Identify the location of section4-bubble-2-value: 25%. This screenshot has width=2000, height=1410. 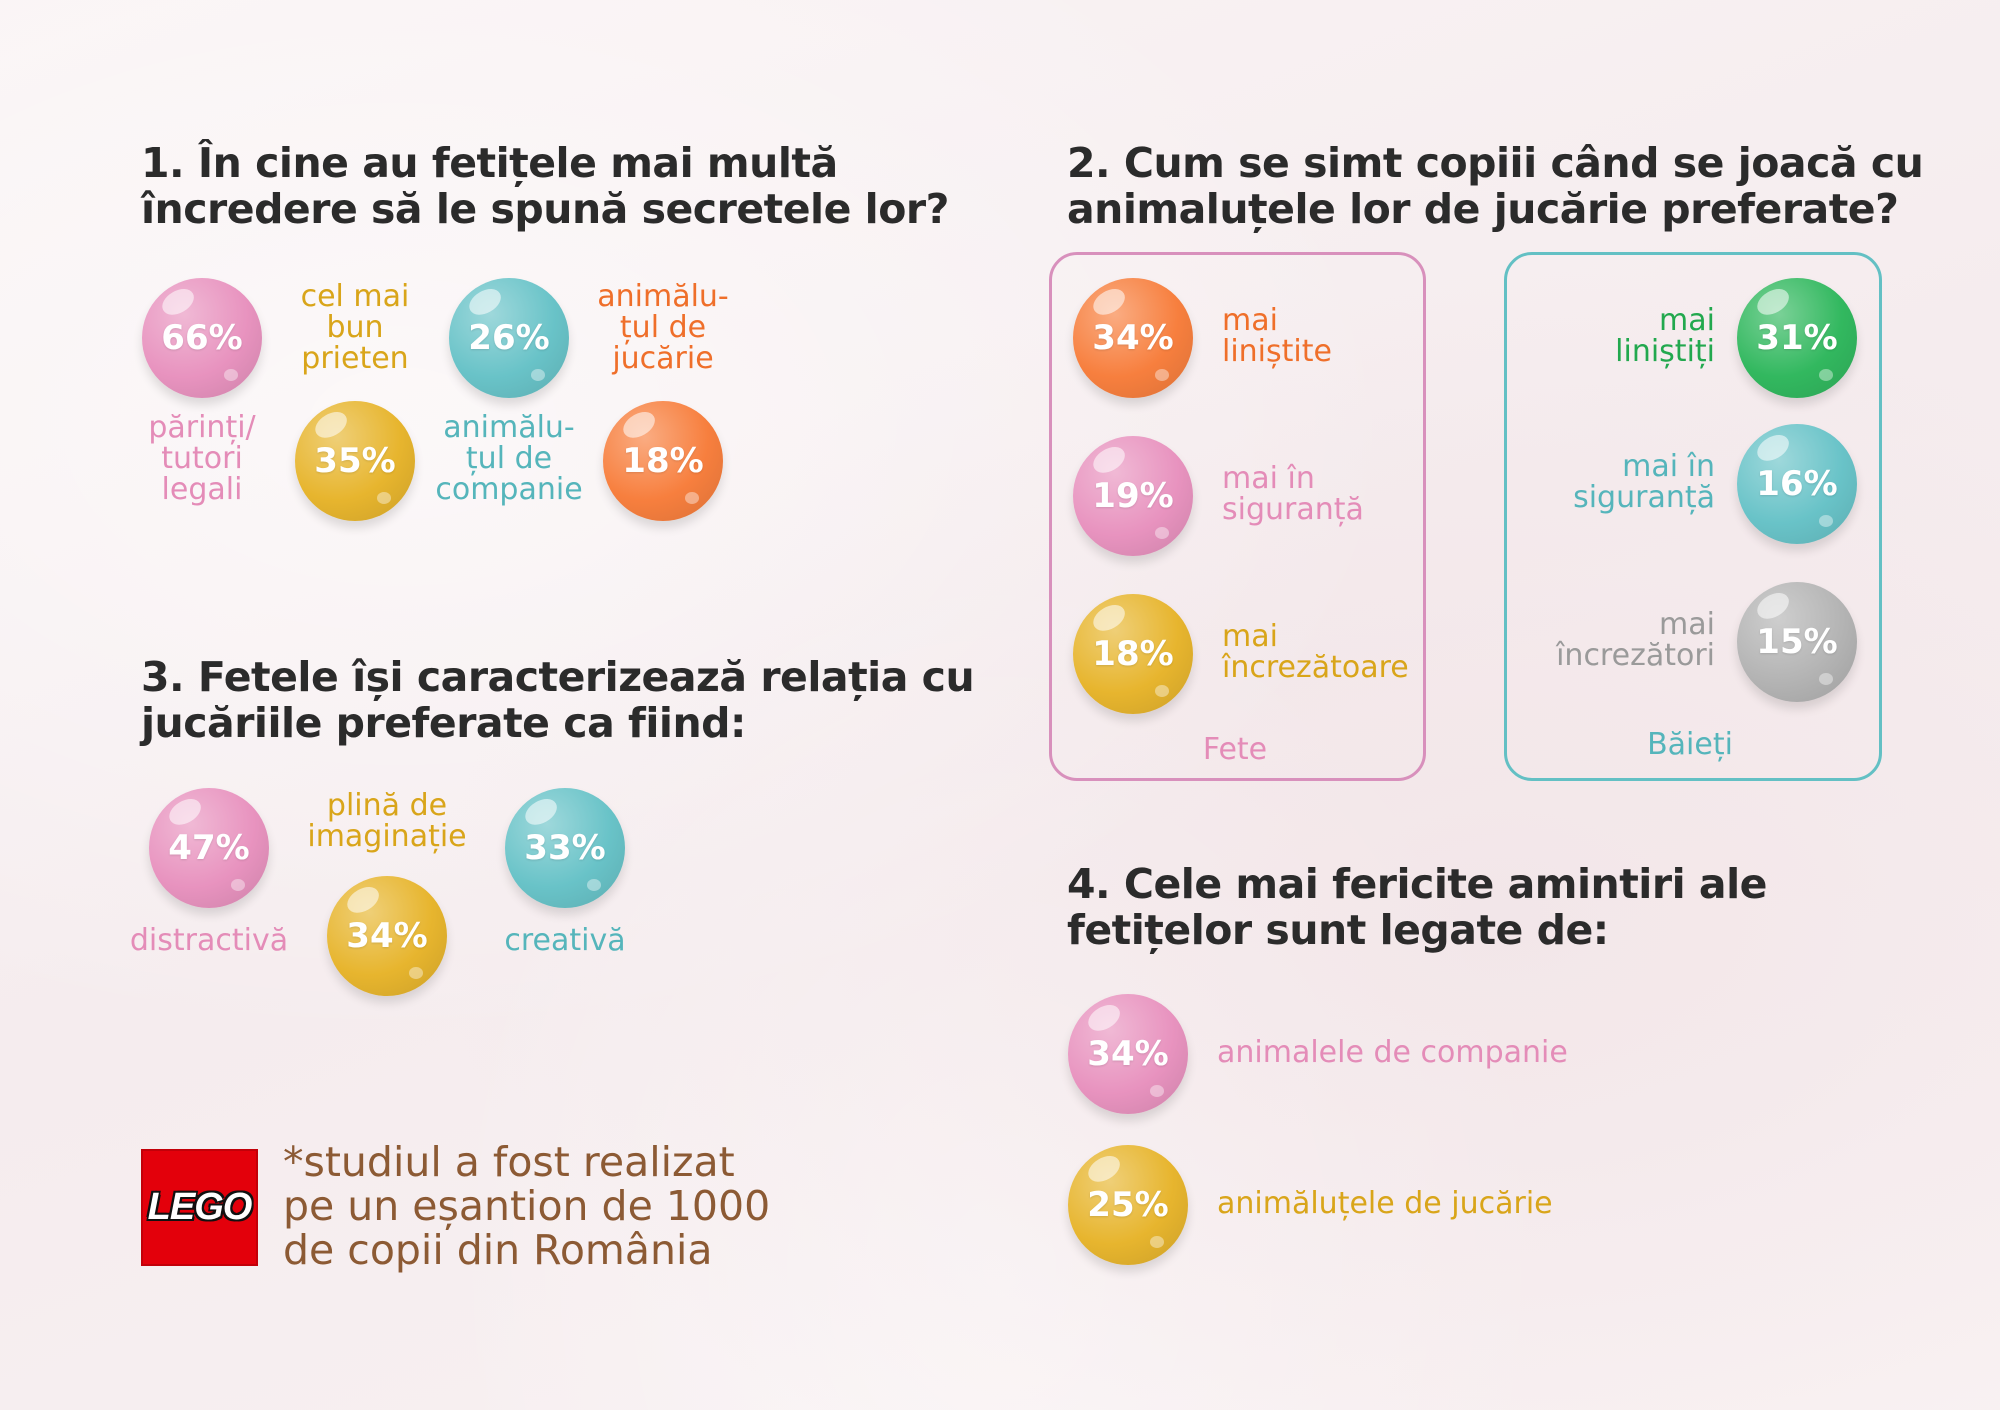
(1128, 1205).